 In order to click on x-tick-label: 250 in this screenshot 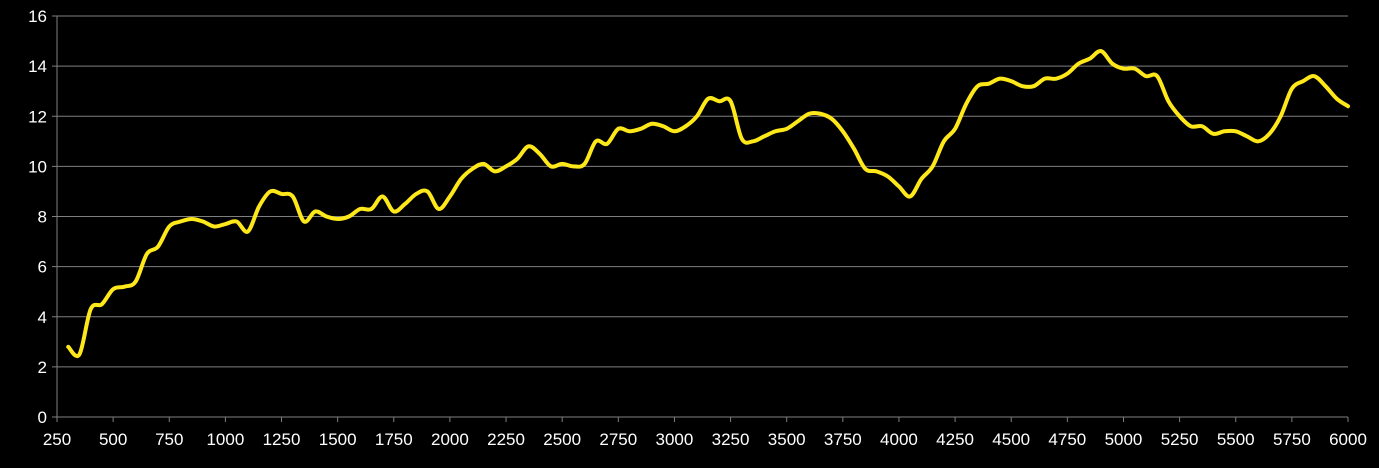, I will do `click(57, 439)`.